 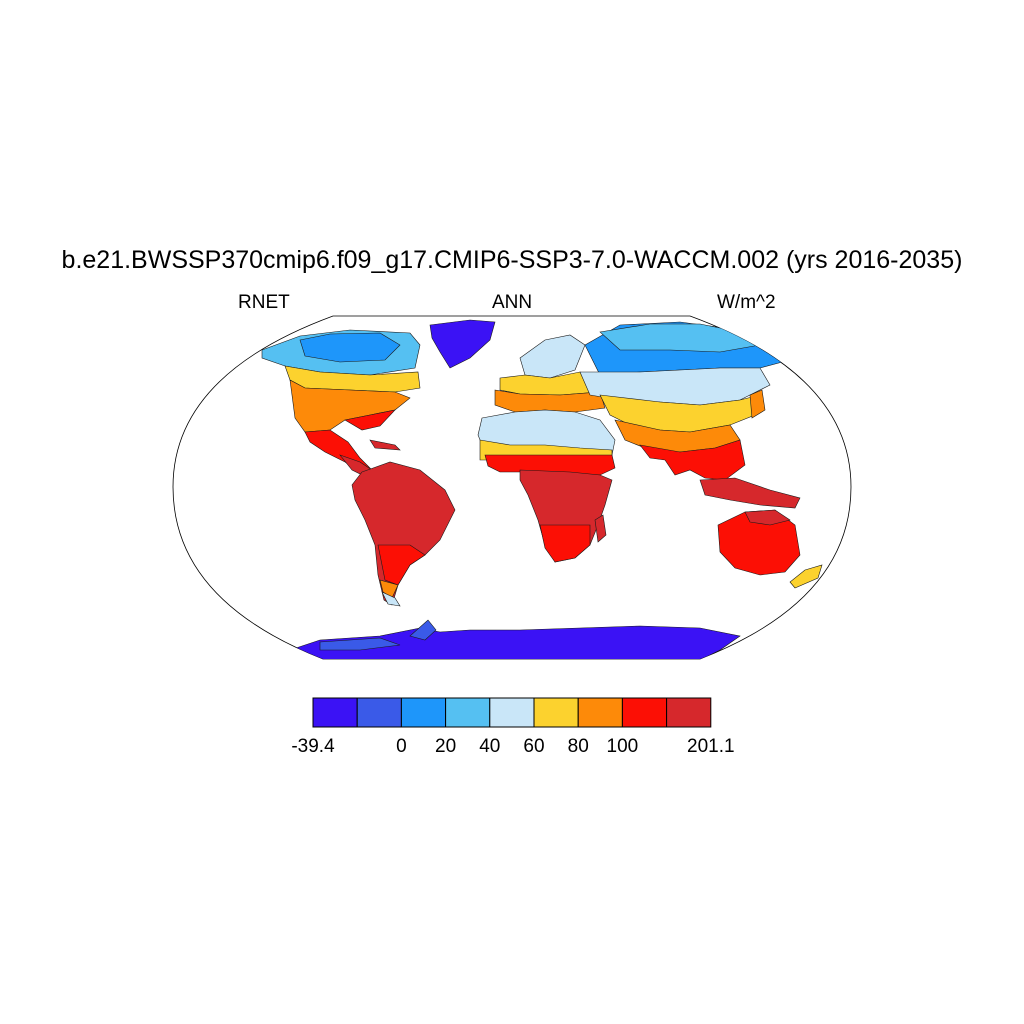 I want to click on region-caribbean, so click(x=385, y=445).